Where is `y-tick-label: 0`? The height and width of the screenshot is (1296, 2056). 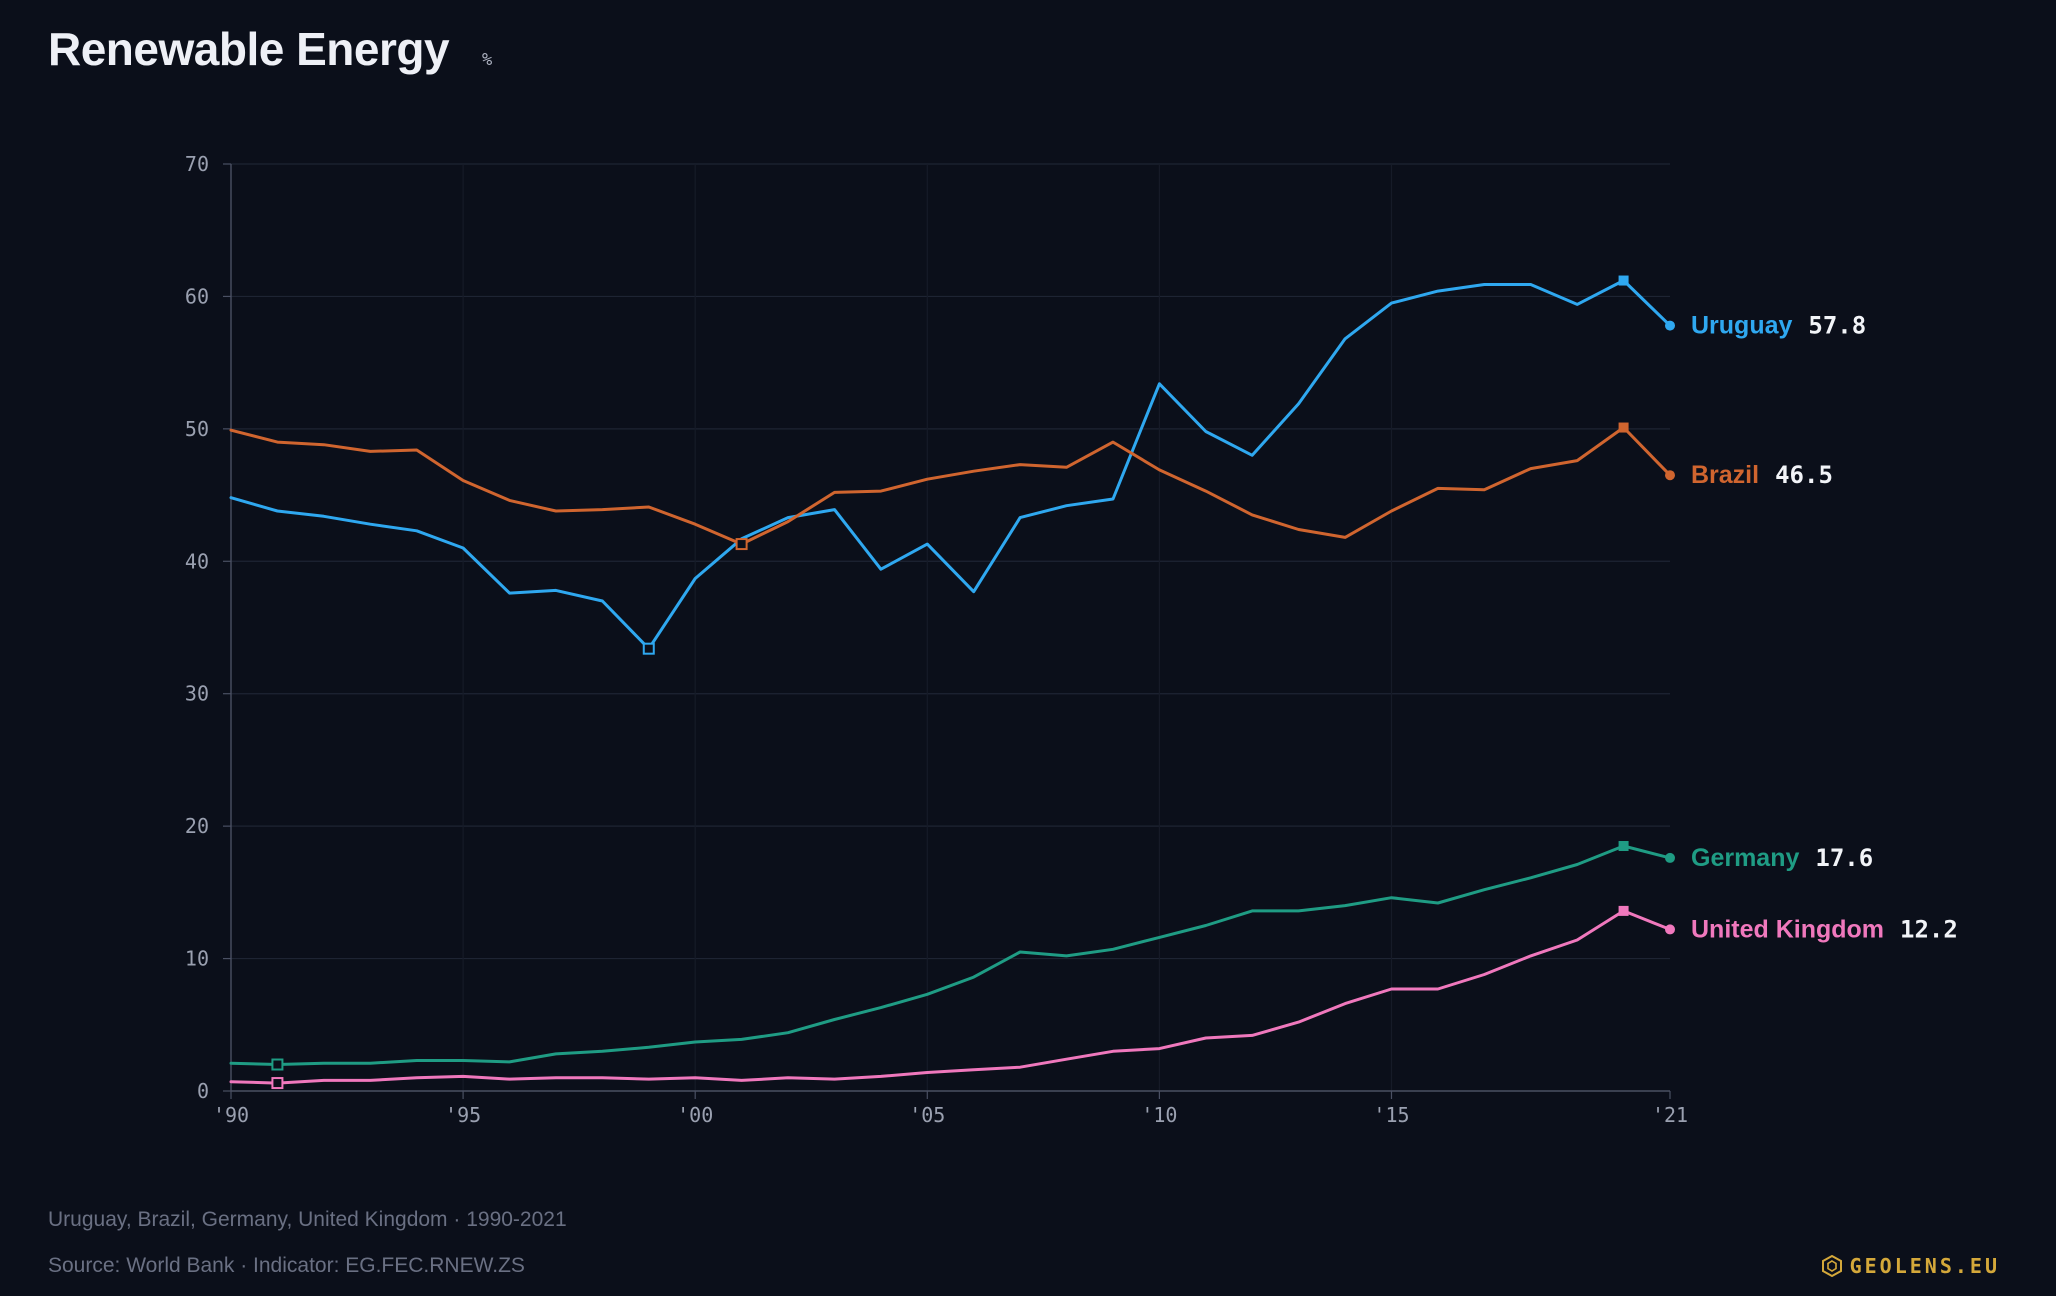 y-tick-label: 0 is located at coordinates (203, 1091).